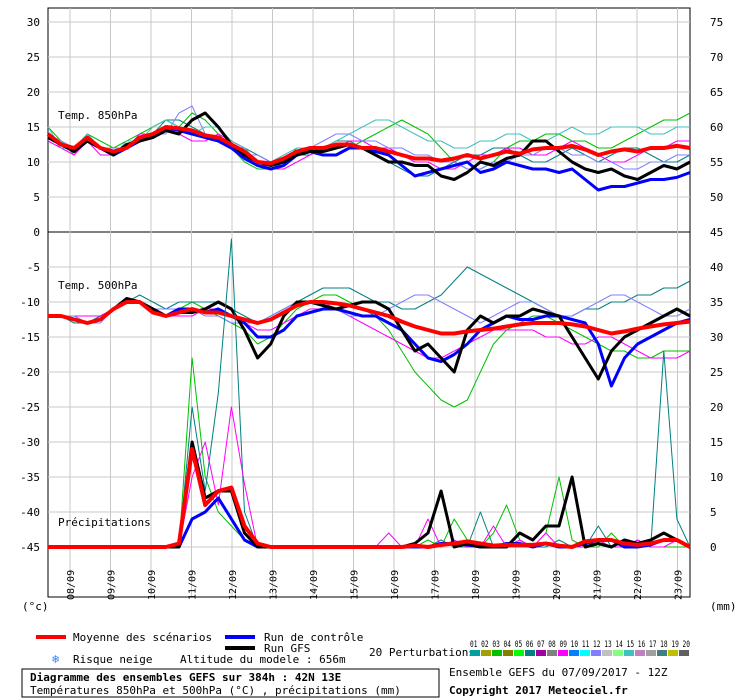 This screenshot has width=740, height=700. What do you see at coordinates (369, 339) in the screenshot?
I see `temp500-gfs-line` at bounding box center [369, 339].